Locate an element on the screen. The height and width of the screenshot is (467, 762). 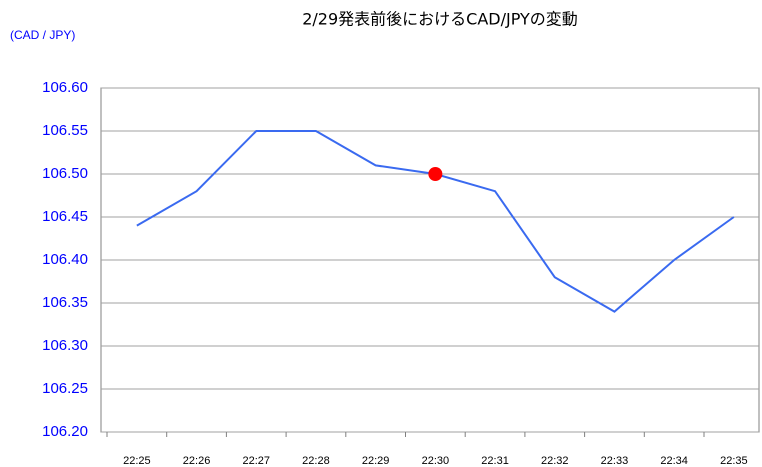
x-tick-label: 22:28 is located at coordinates (316, 461).